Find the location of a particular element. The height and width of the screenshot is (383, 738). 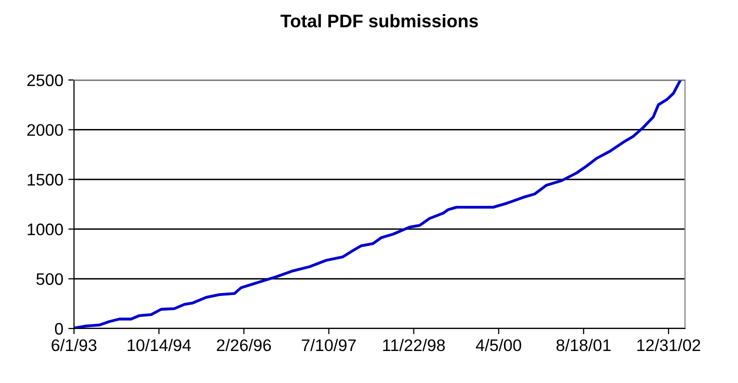

y-tick-label: 500 is located at coordinates (49, 279).